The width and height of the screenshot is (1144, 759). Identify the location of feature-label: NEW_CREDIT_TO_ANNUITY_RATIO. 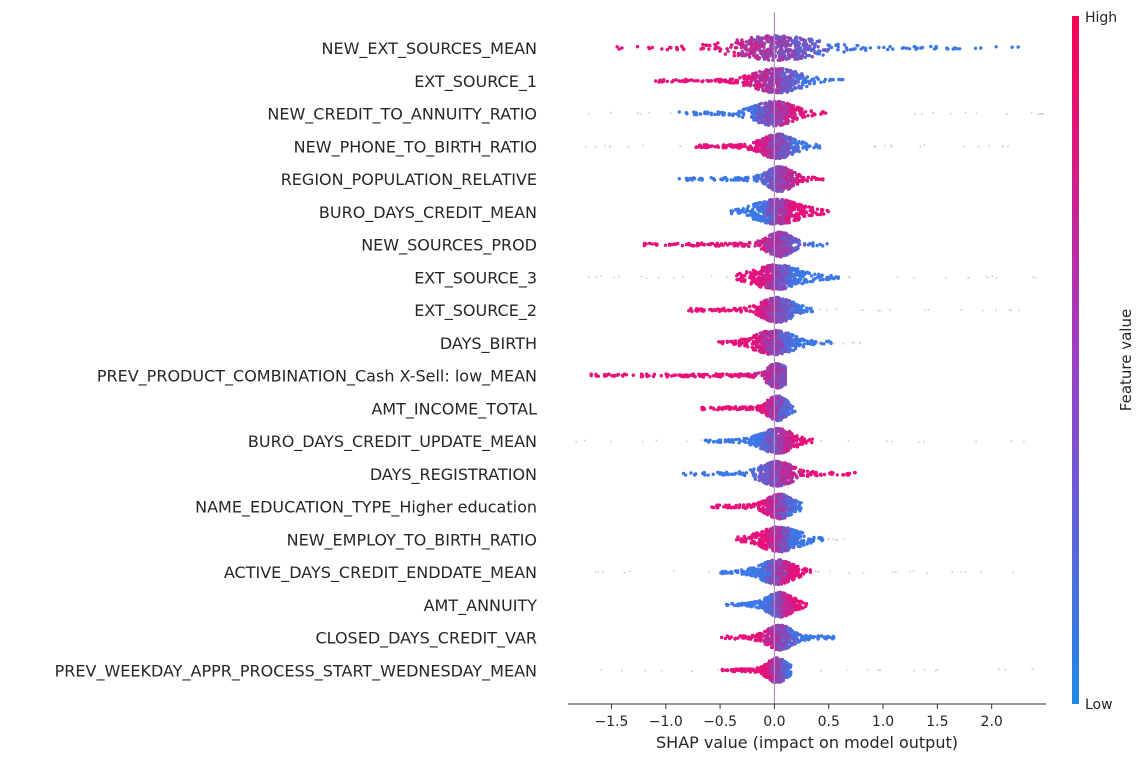
(402, 115).